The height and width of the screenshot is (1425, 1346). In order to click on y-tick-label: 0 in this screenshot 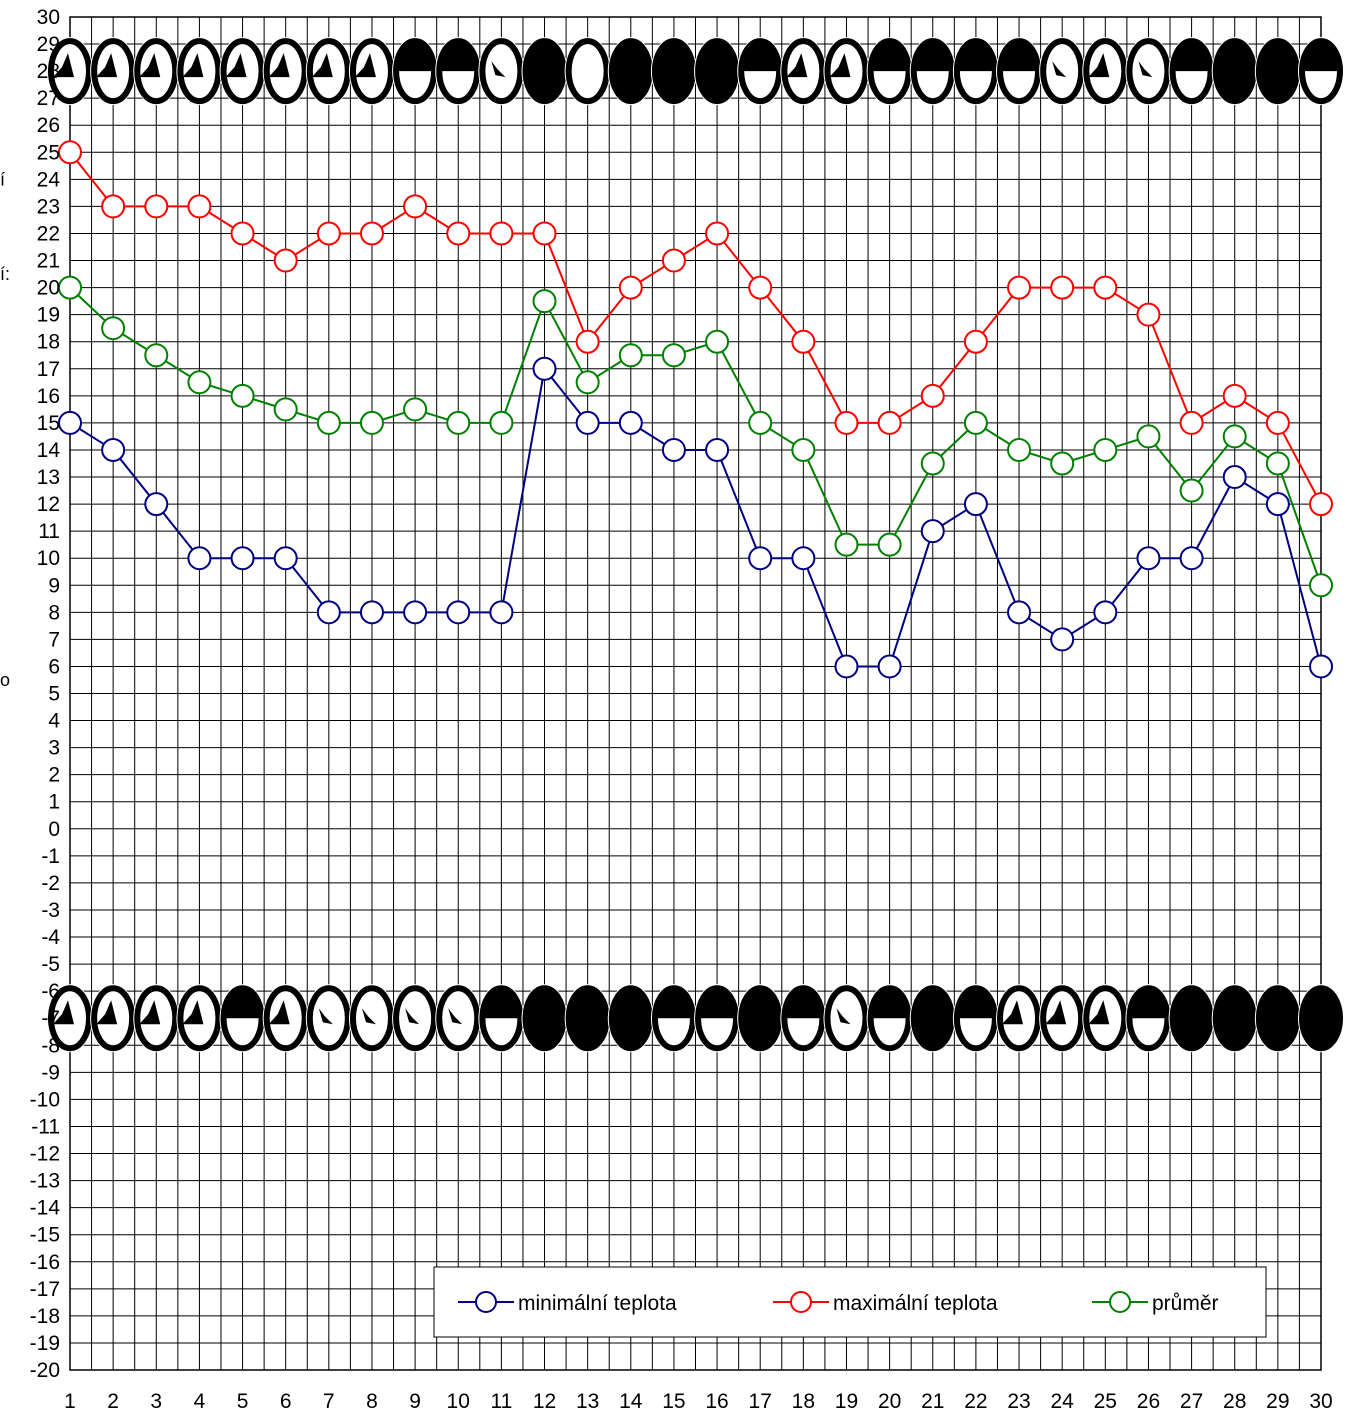, I will do `click(54, 829)`.